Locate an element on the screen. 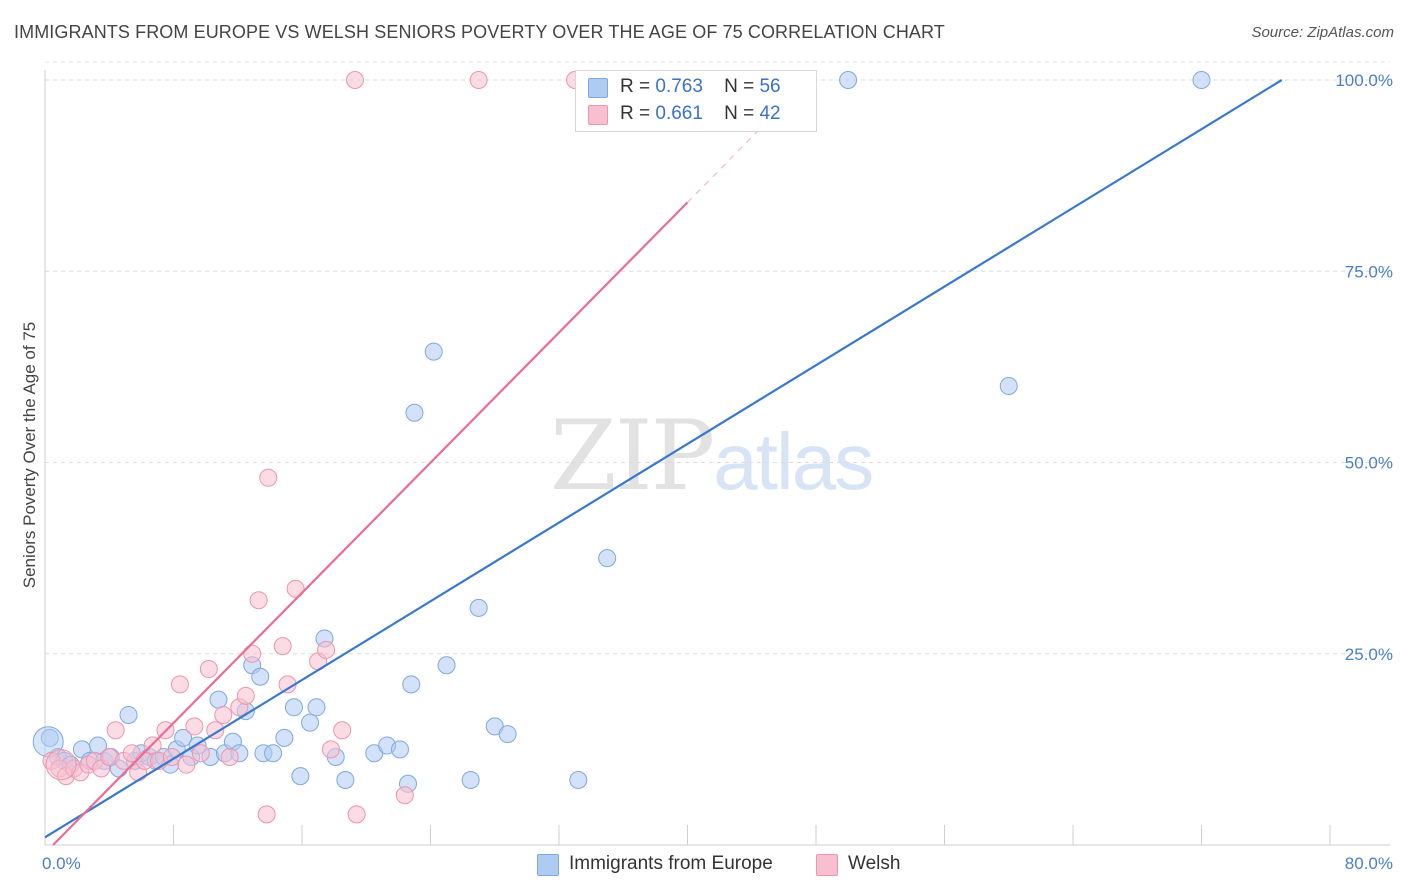 The image size is (1406, 892). legend-stats-welsh: R = 0.661 N = 42 is located at coordinates (700, 114).